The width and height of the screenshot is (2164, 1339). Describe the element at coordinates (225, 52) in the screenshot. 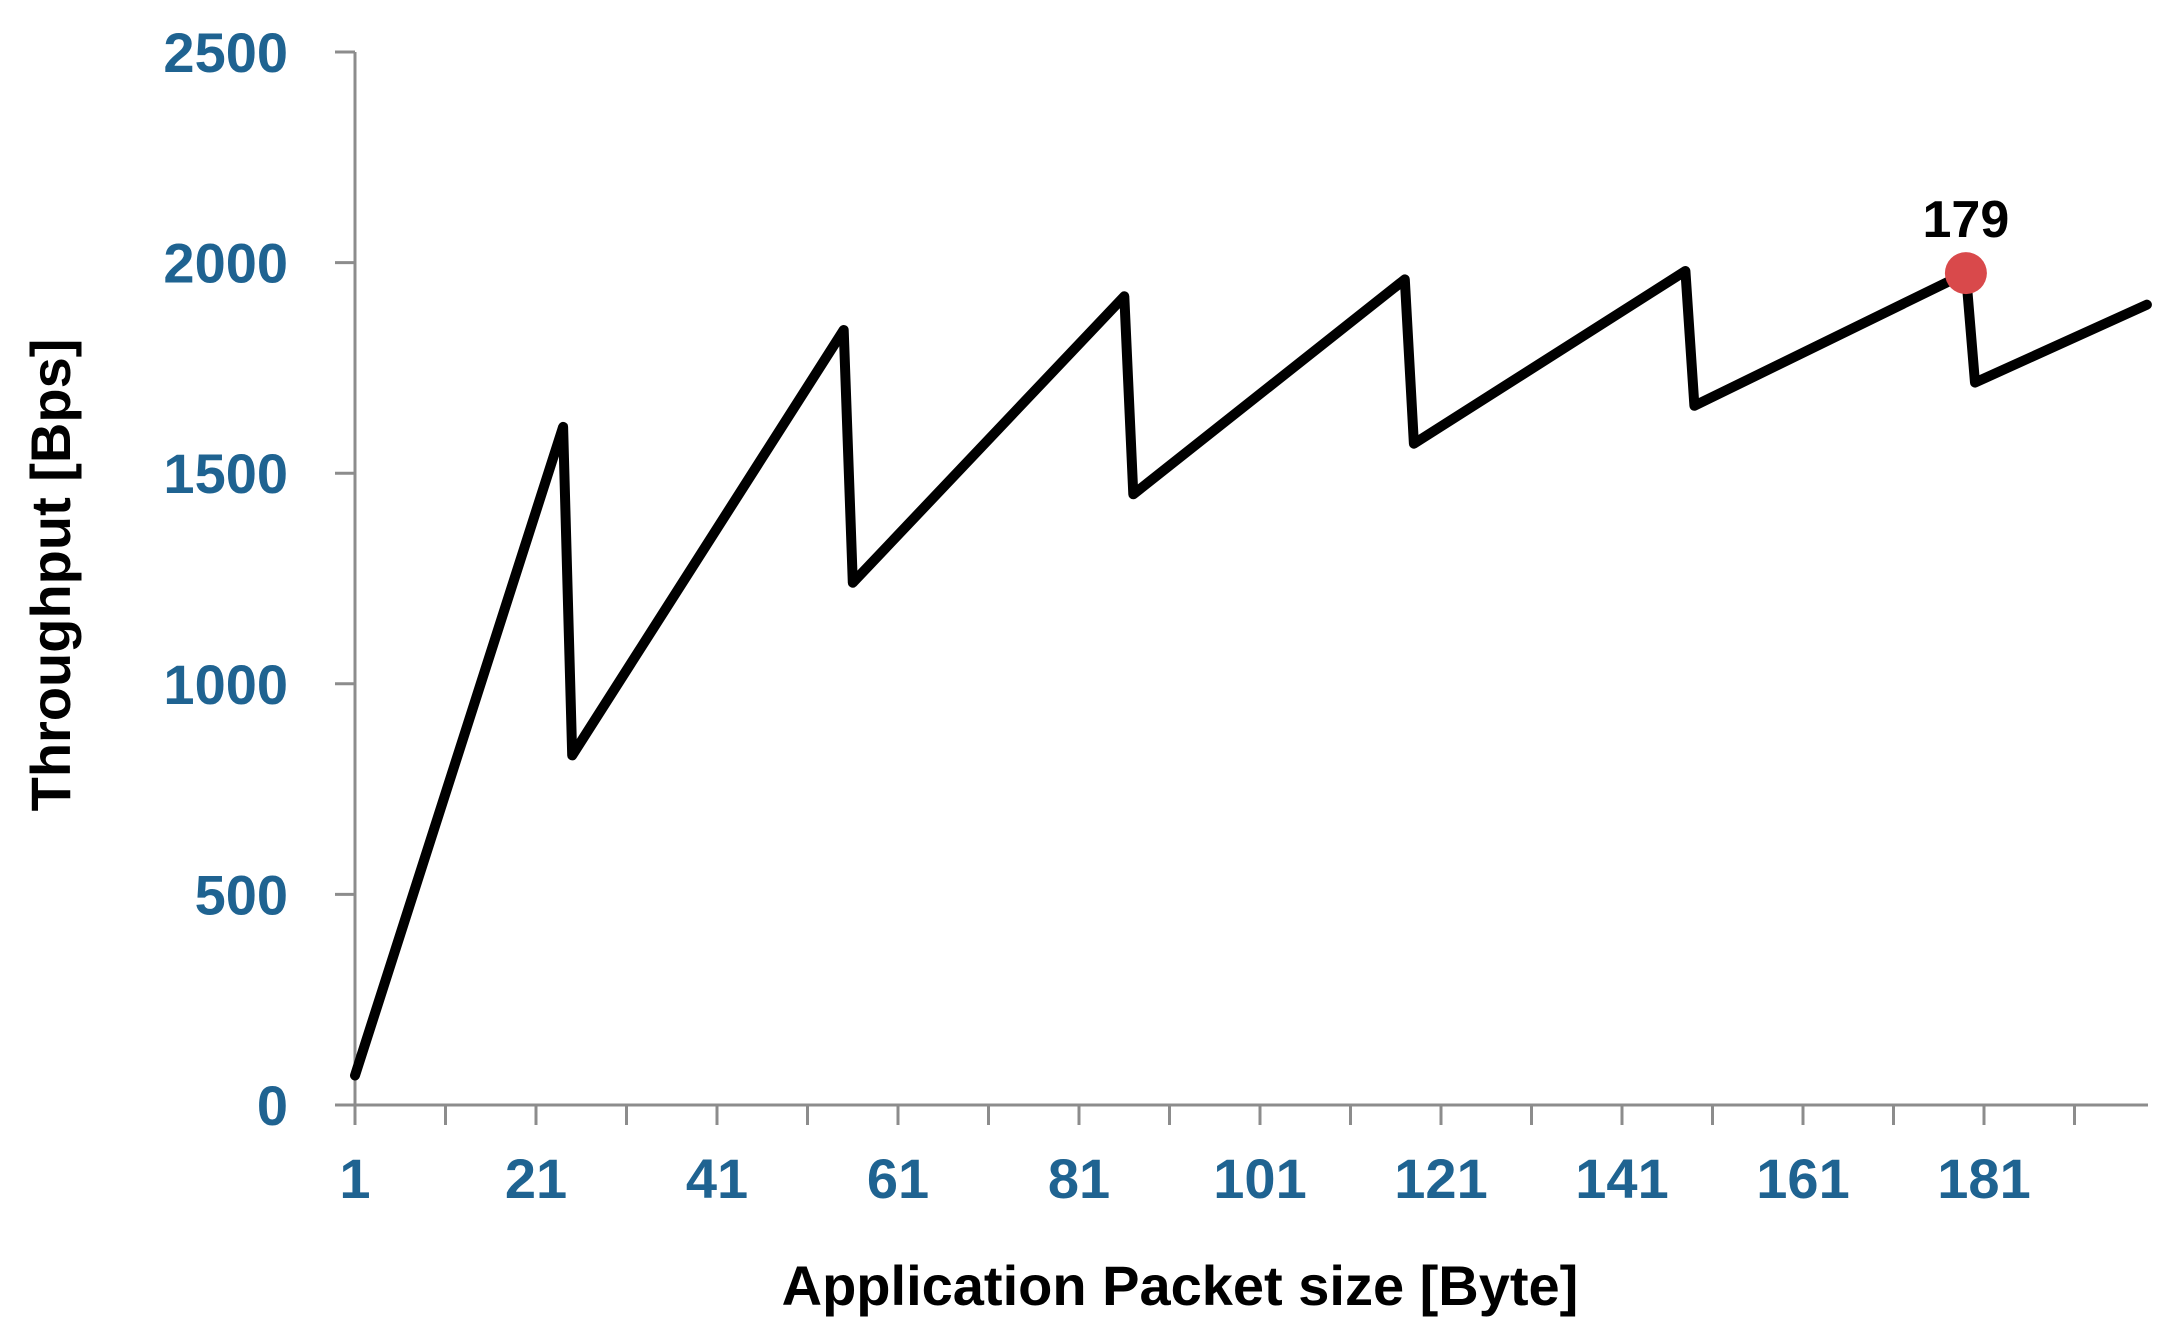

I see `y-tick-label: 2500` at that location.